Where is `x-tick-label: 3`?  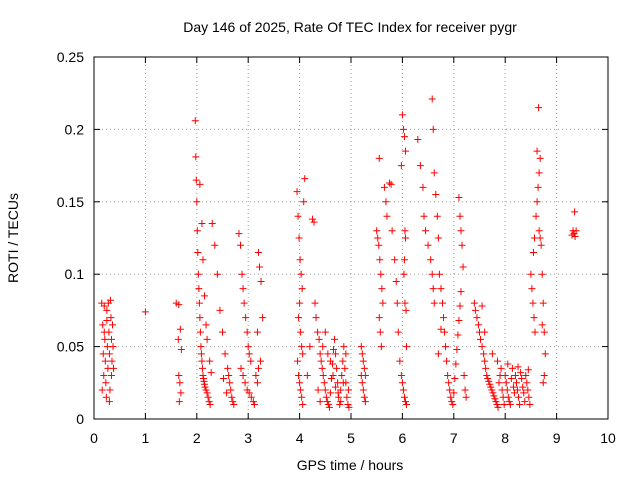
x-tick-label: 3 is located at coordinates (248, 438).